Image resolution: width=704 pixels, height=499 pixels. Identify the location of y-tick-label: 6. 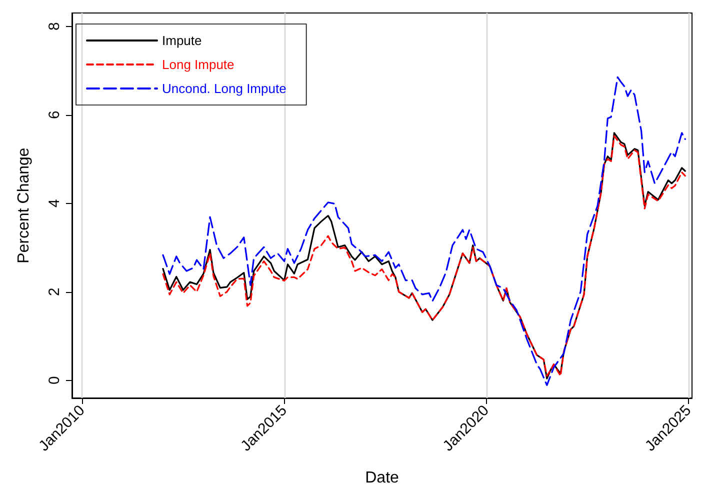
(54, 114).